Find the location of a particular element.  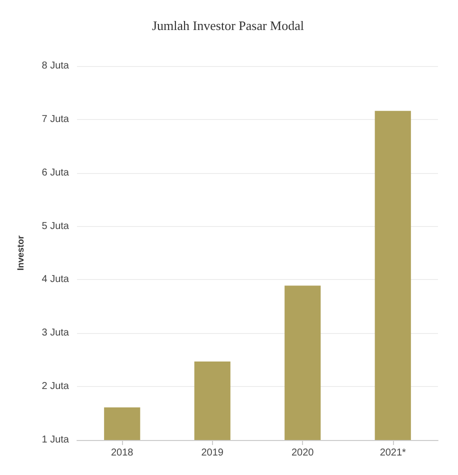

y-tick-label: 3 Juta is located at coordinates (56, 333).